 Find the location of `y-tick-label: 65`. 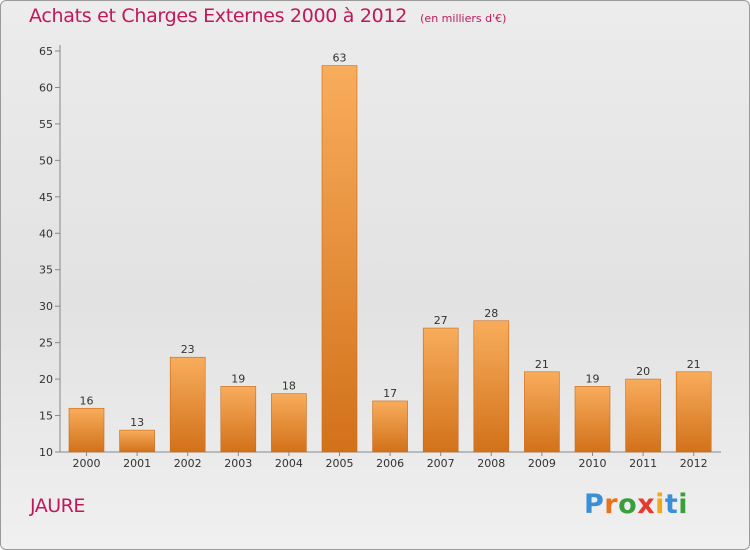

y-tick-label: 65 is located at coordinates (46, 51).